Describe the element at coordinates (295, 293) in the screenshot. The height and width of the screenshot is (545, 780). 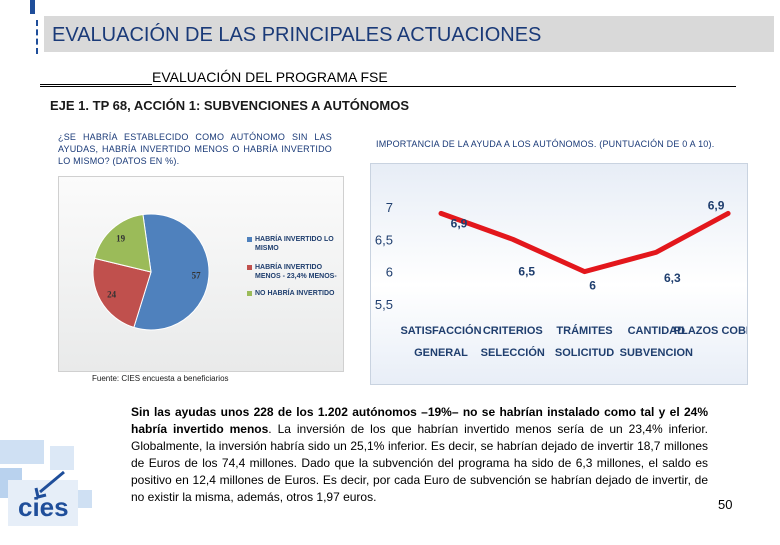
I see `pie-legend-label: NO HABRÍA INVERTIDO` at that location.